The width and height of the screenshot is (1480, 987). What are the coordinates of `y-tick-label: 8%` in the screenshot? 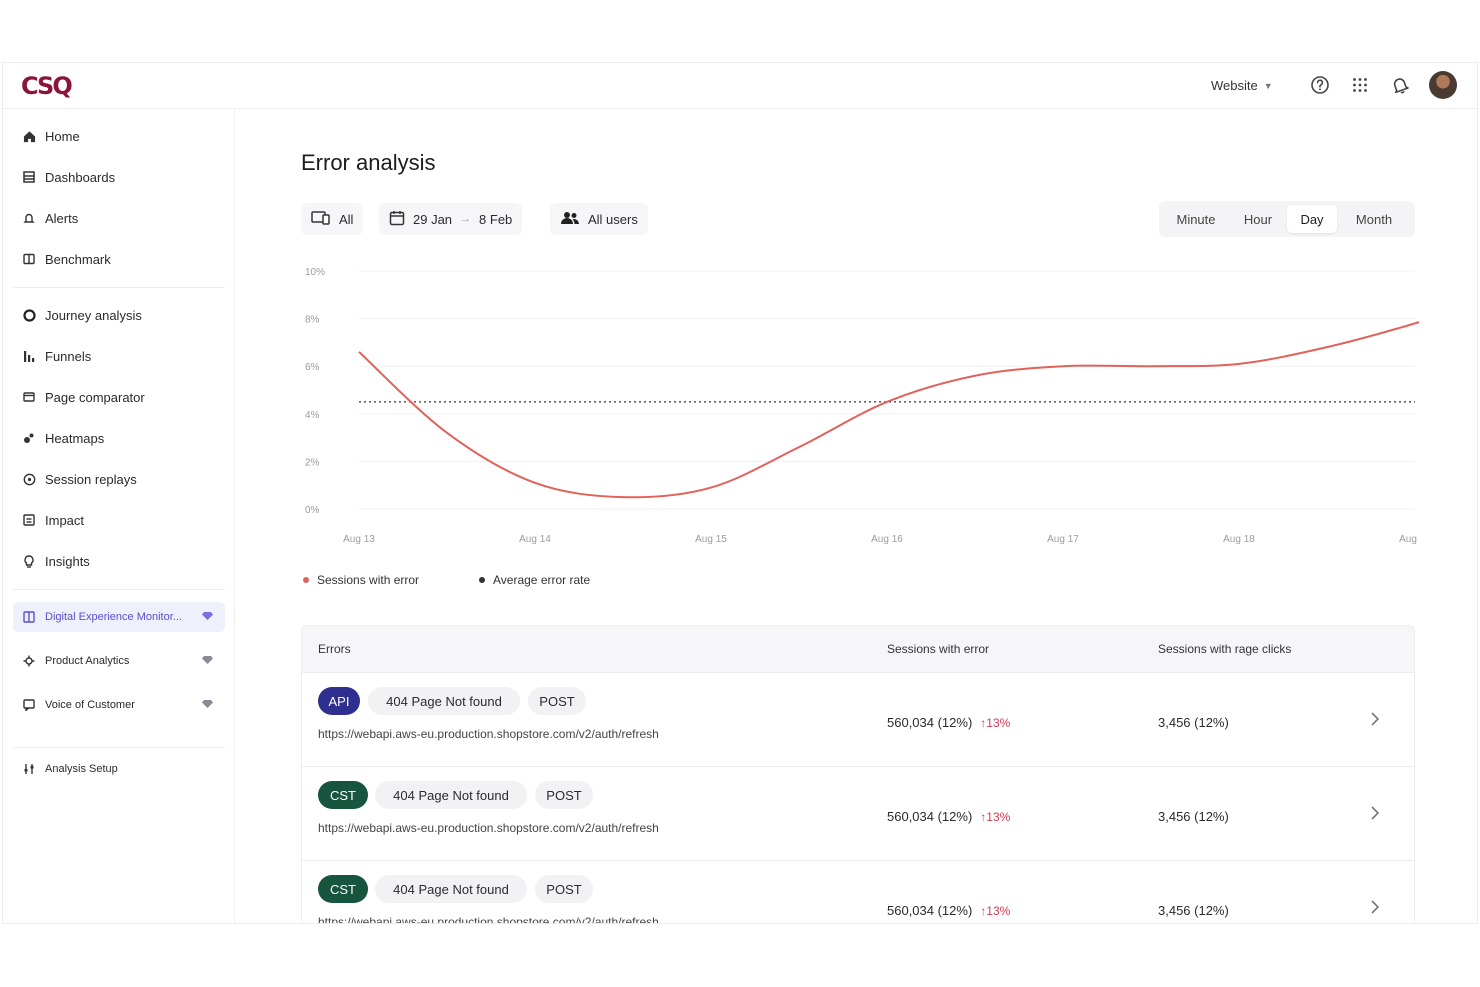 It's located at (312, 320).